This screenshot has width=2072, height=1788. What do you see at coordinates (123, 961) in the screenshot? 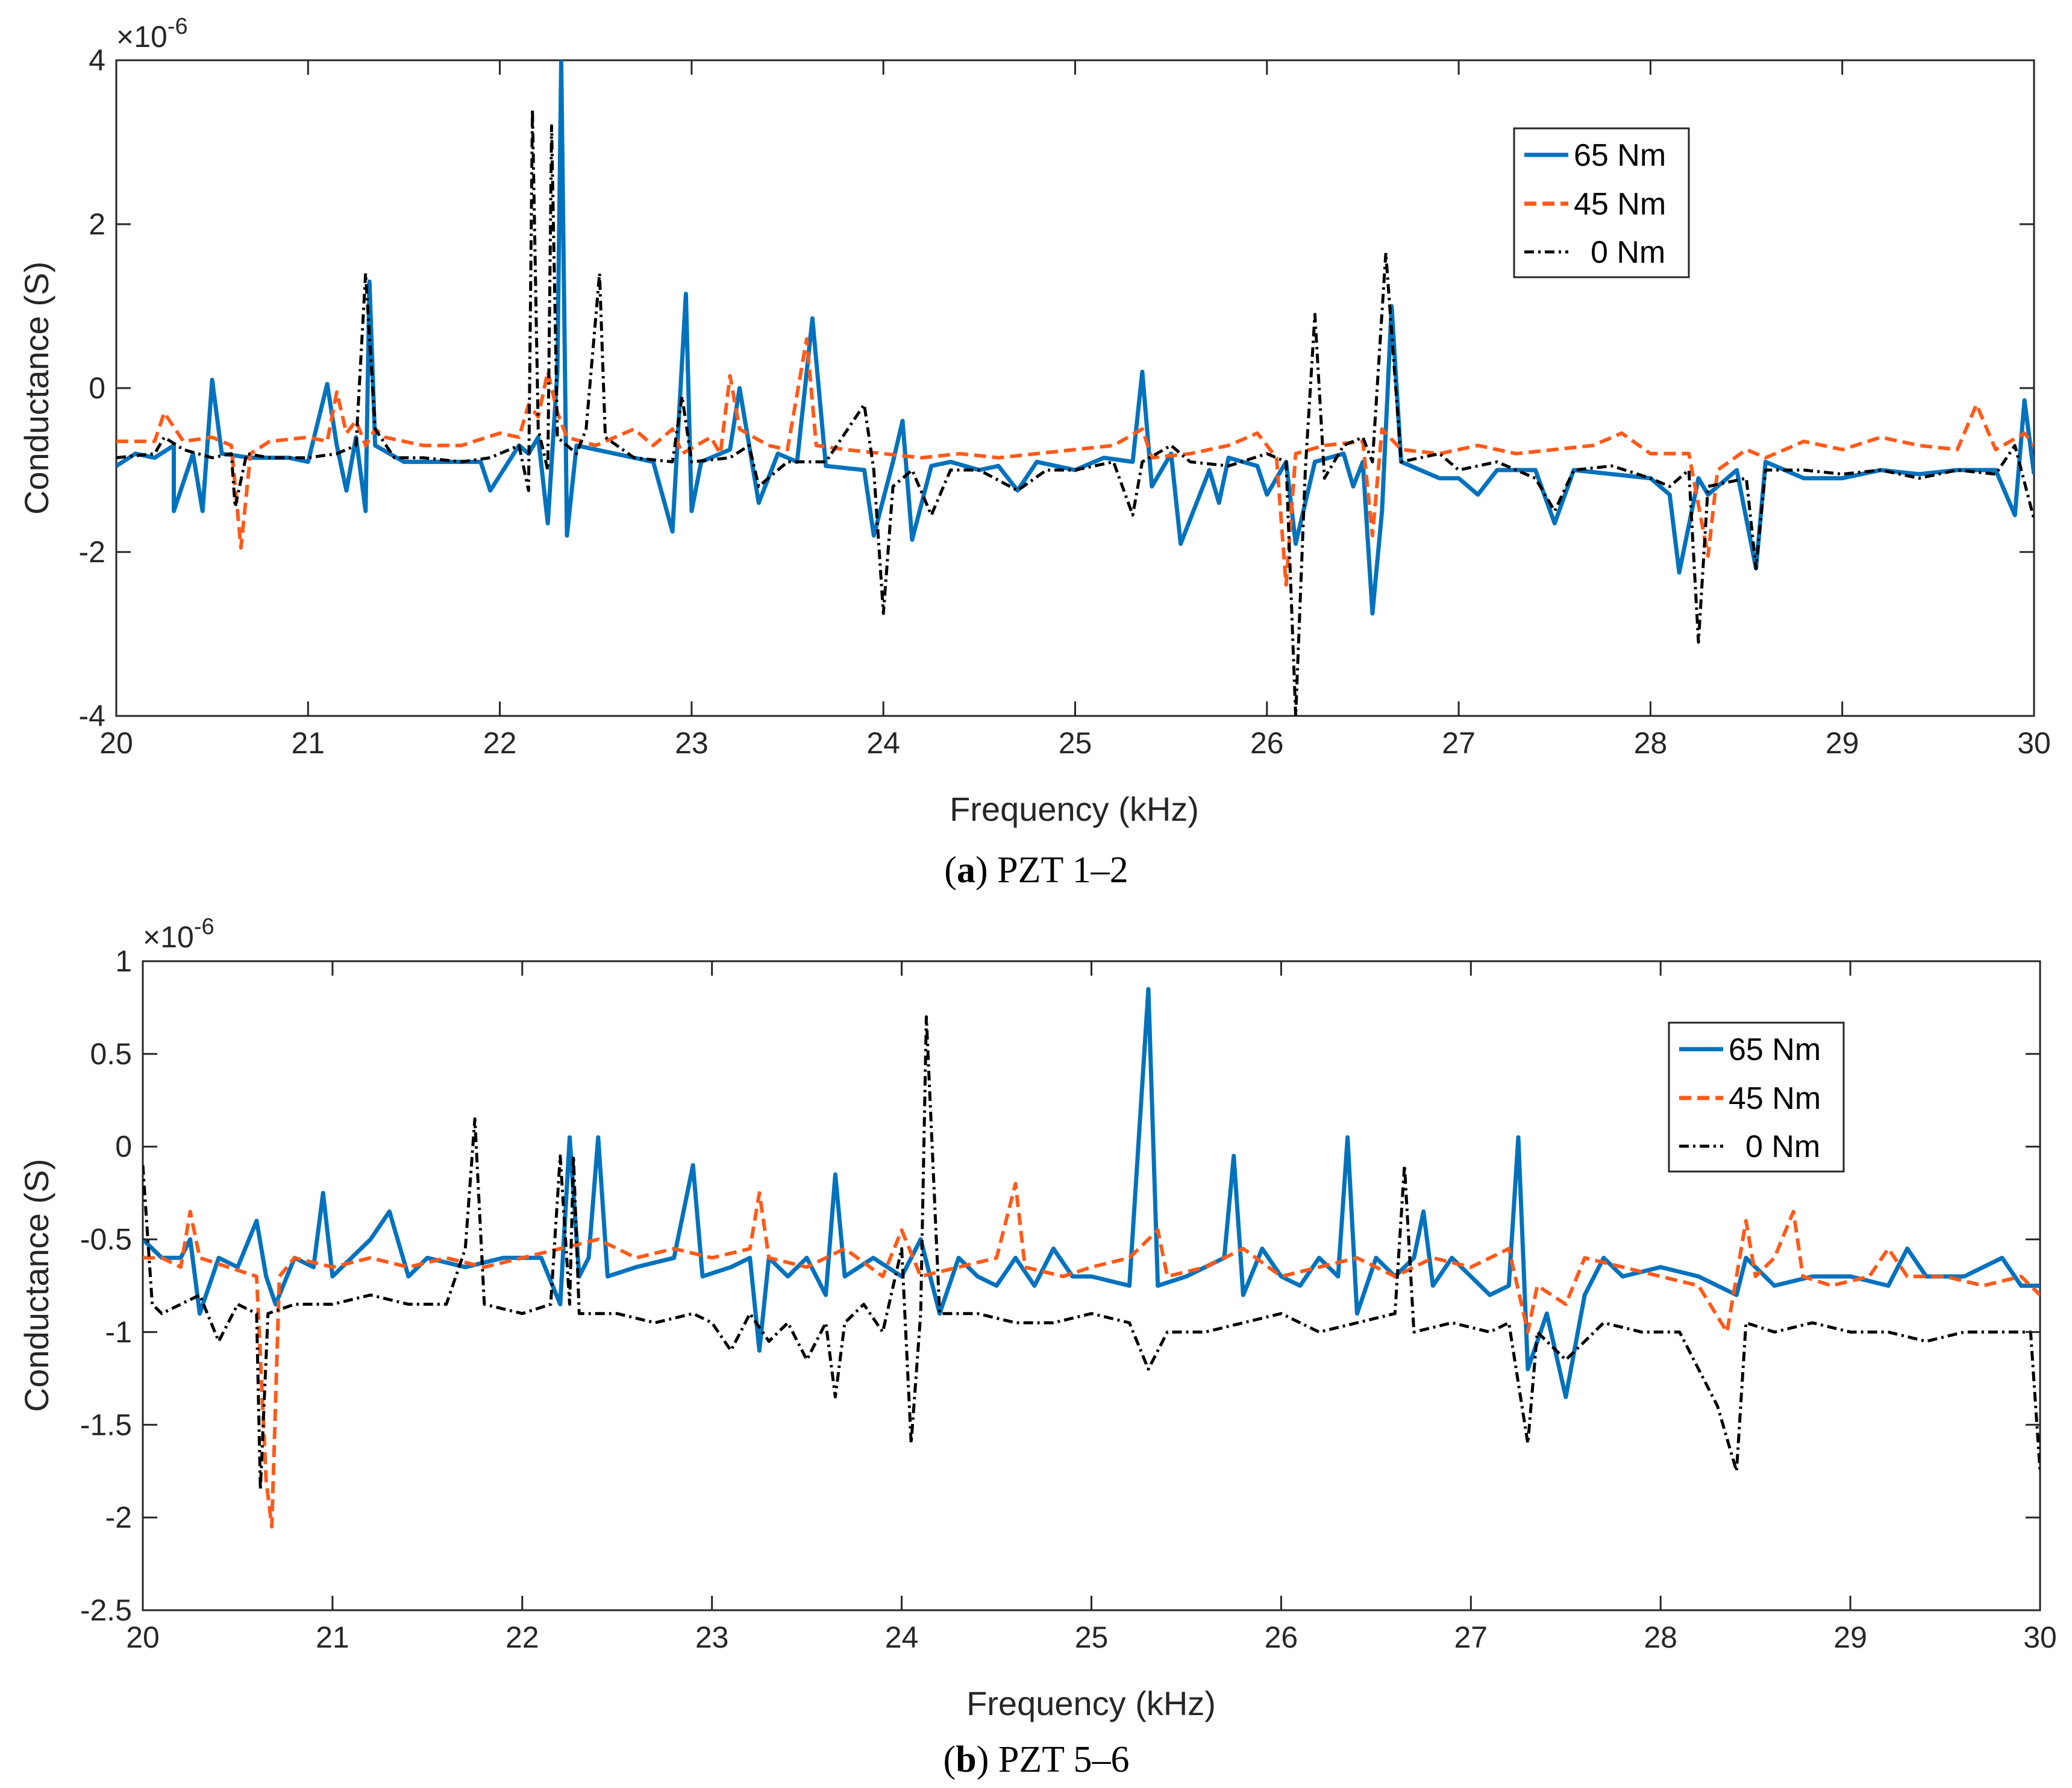
I see `y-tick-label: 1` at bounding box center [123, 961].